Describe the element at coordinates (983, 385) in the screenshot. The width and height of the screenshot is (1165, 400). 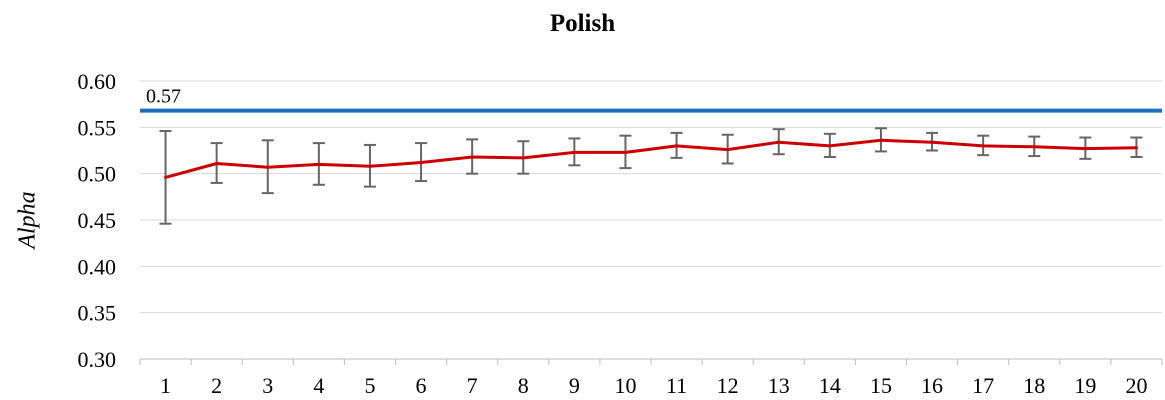
I see `x-tick-label: 17` at that location.